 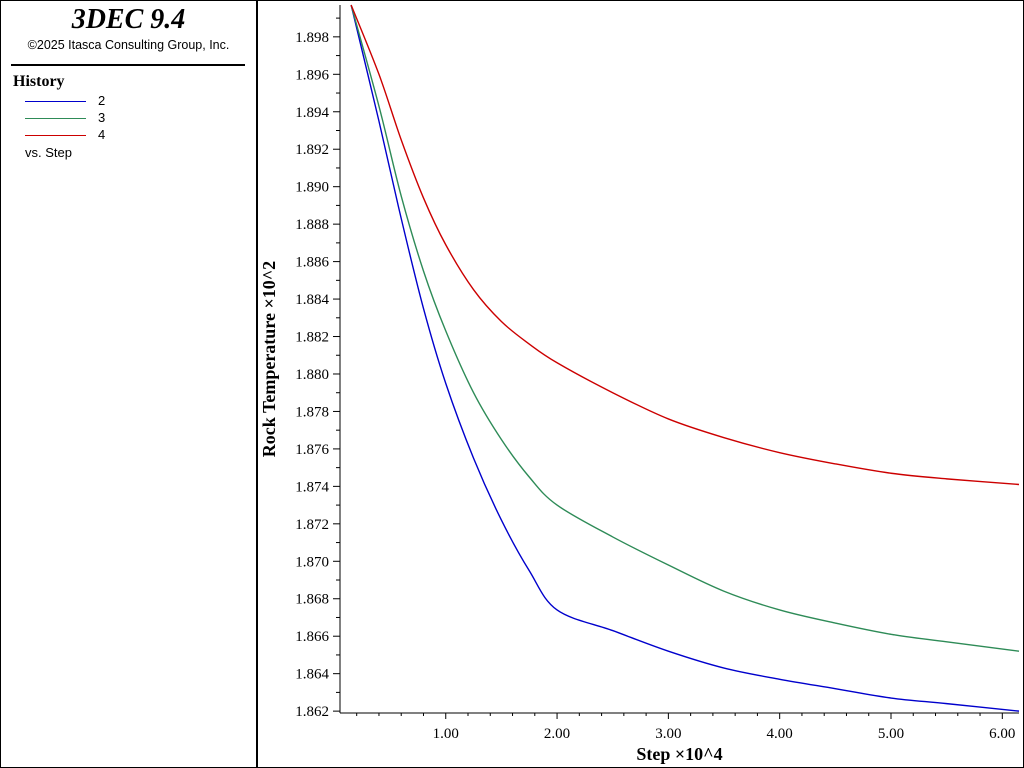 I want to click on y-tick-label-8: 1.878, so click(x=312, y=412).